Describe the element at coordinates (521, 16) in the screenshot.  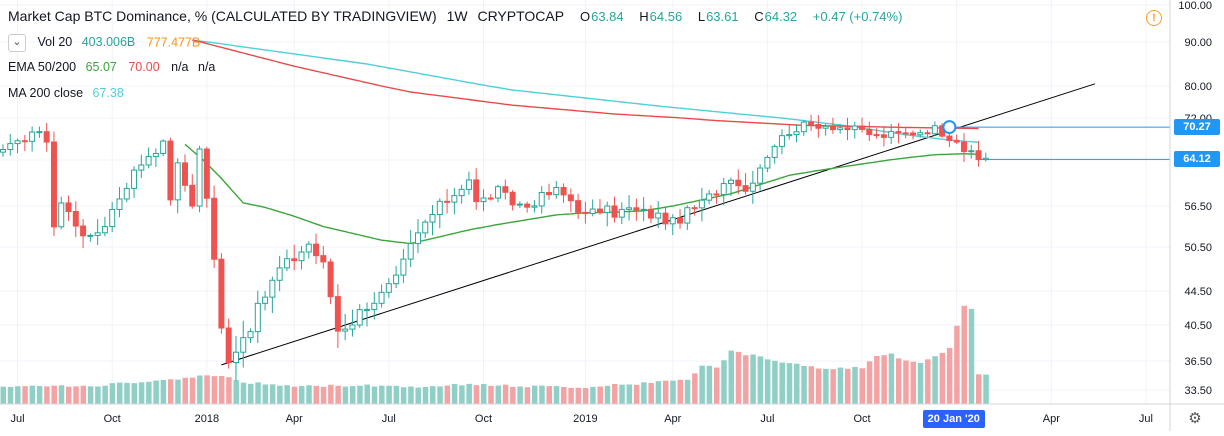
I see `exchange-label: CRYPTOCAP` at that location.